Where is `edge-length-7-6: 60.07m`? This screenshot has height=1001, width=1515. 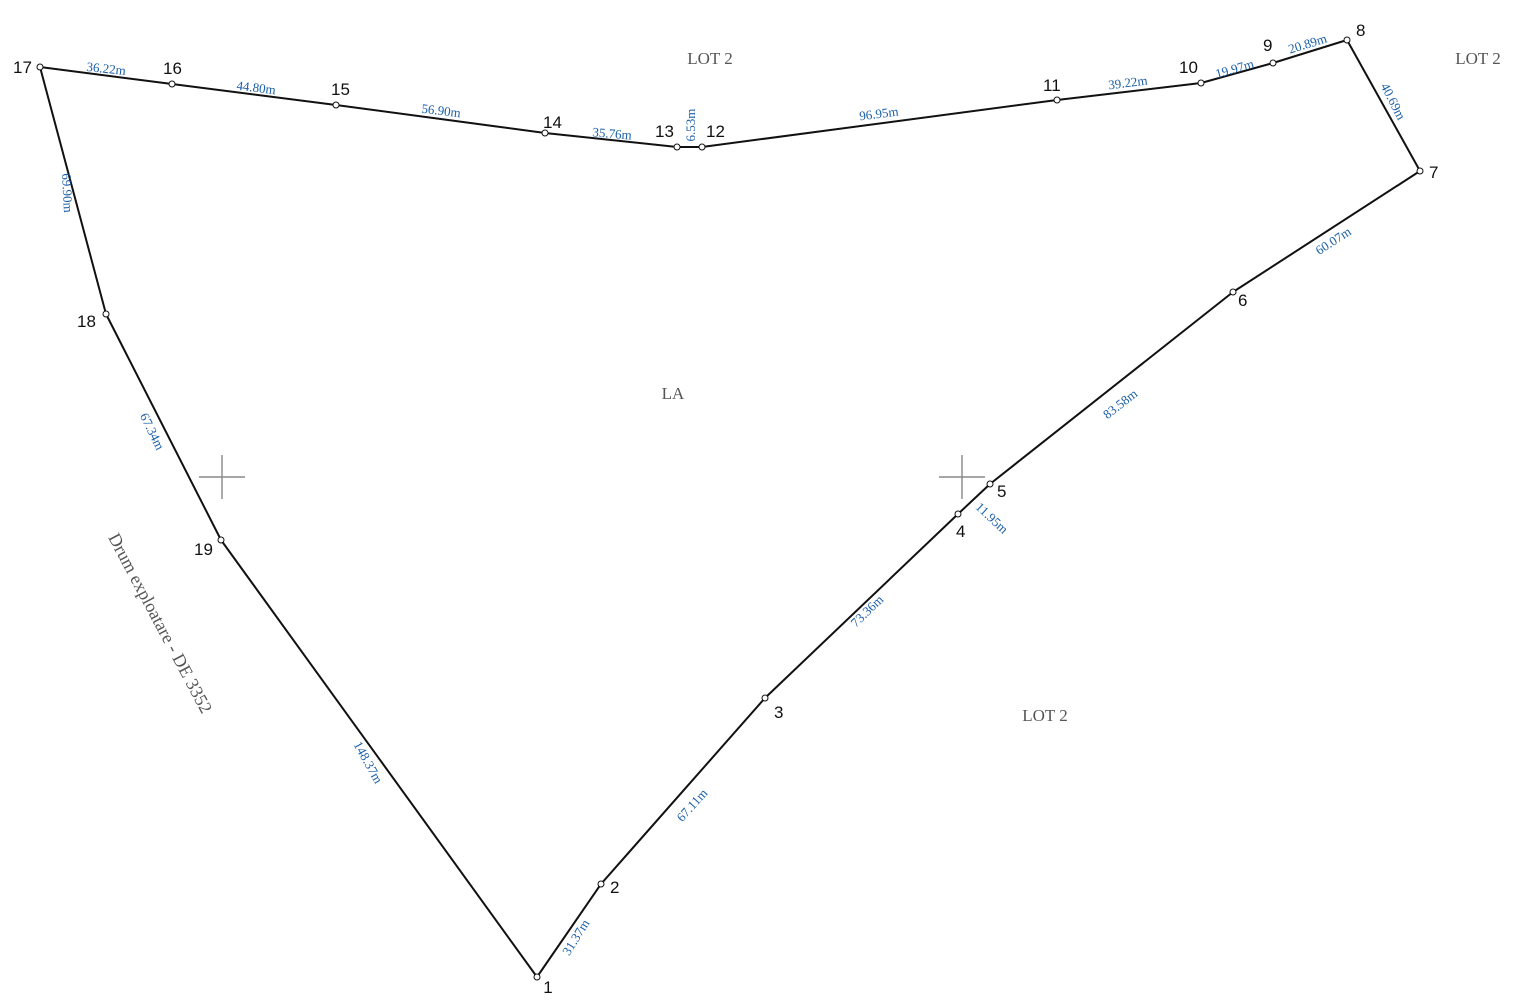 edge-length-7-6: 60.07m is located at coordinates (1333, 241).